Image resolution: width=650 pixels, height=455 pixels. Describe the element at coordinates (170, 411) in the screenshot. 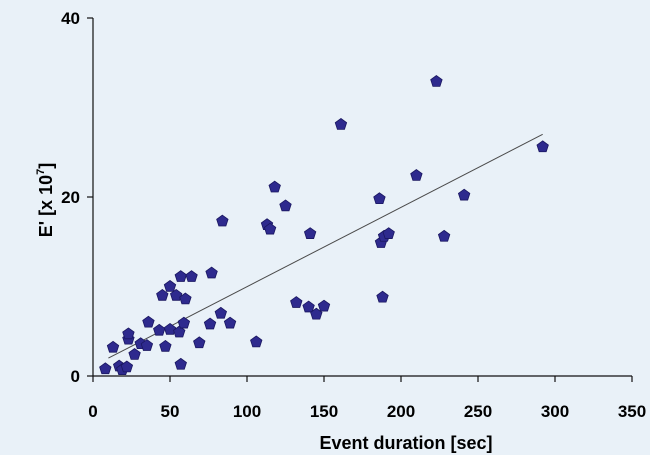

I see `x-tick-label: 50` at that location.